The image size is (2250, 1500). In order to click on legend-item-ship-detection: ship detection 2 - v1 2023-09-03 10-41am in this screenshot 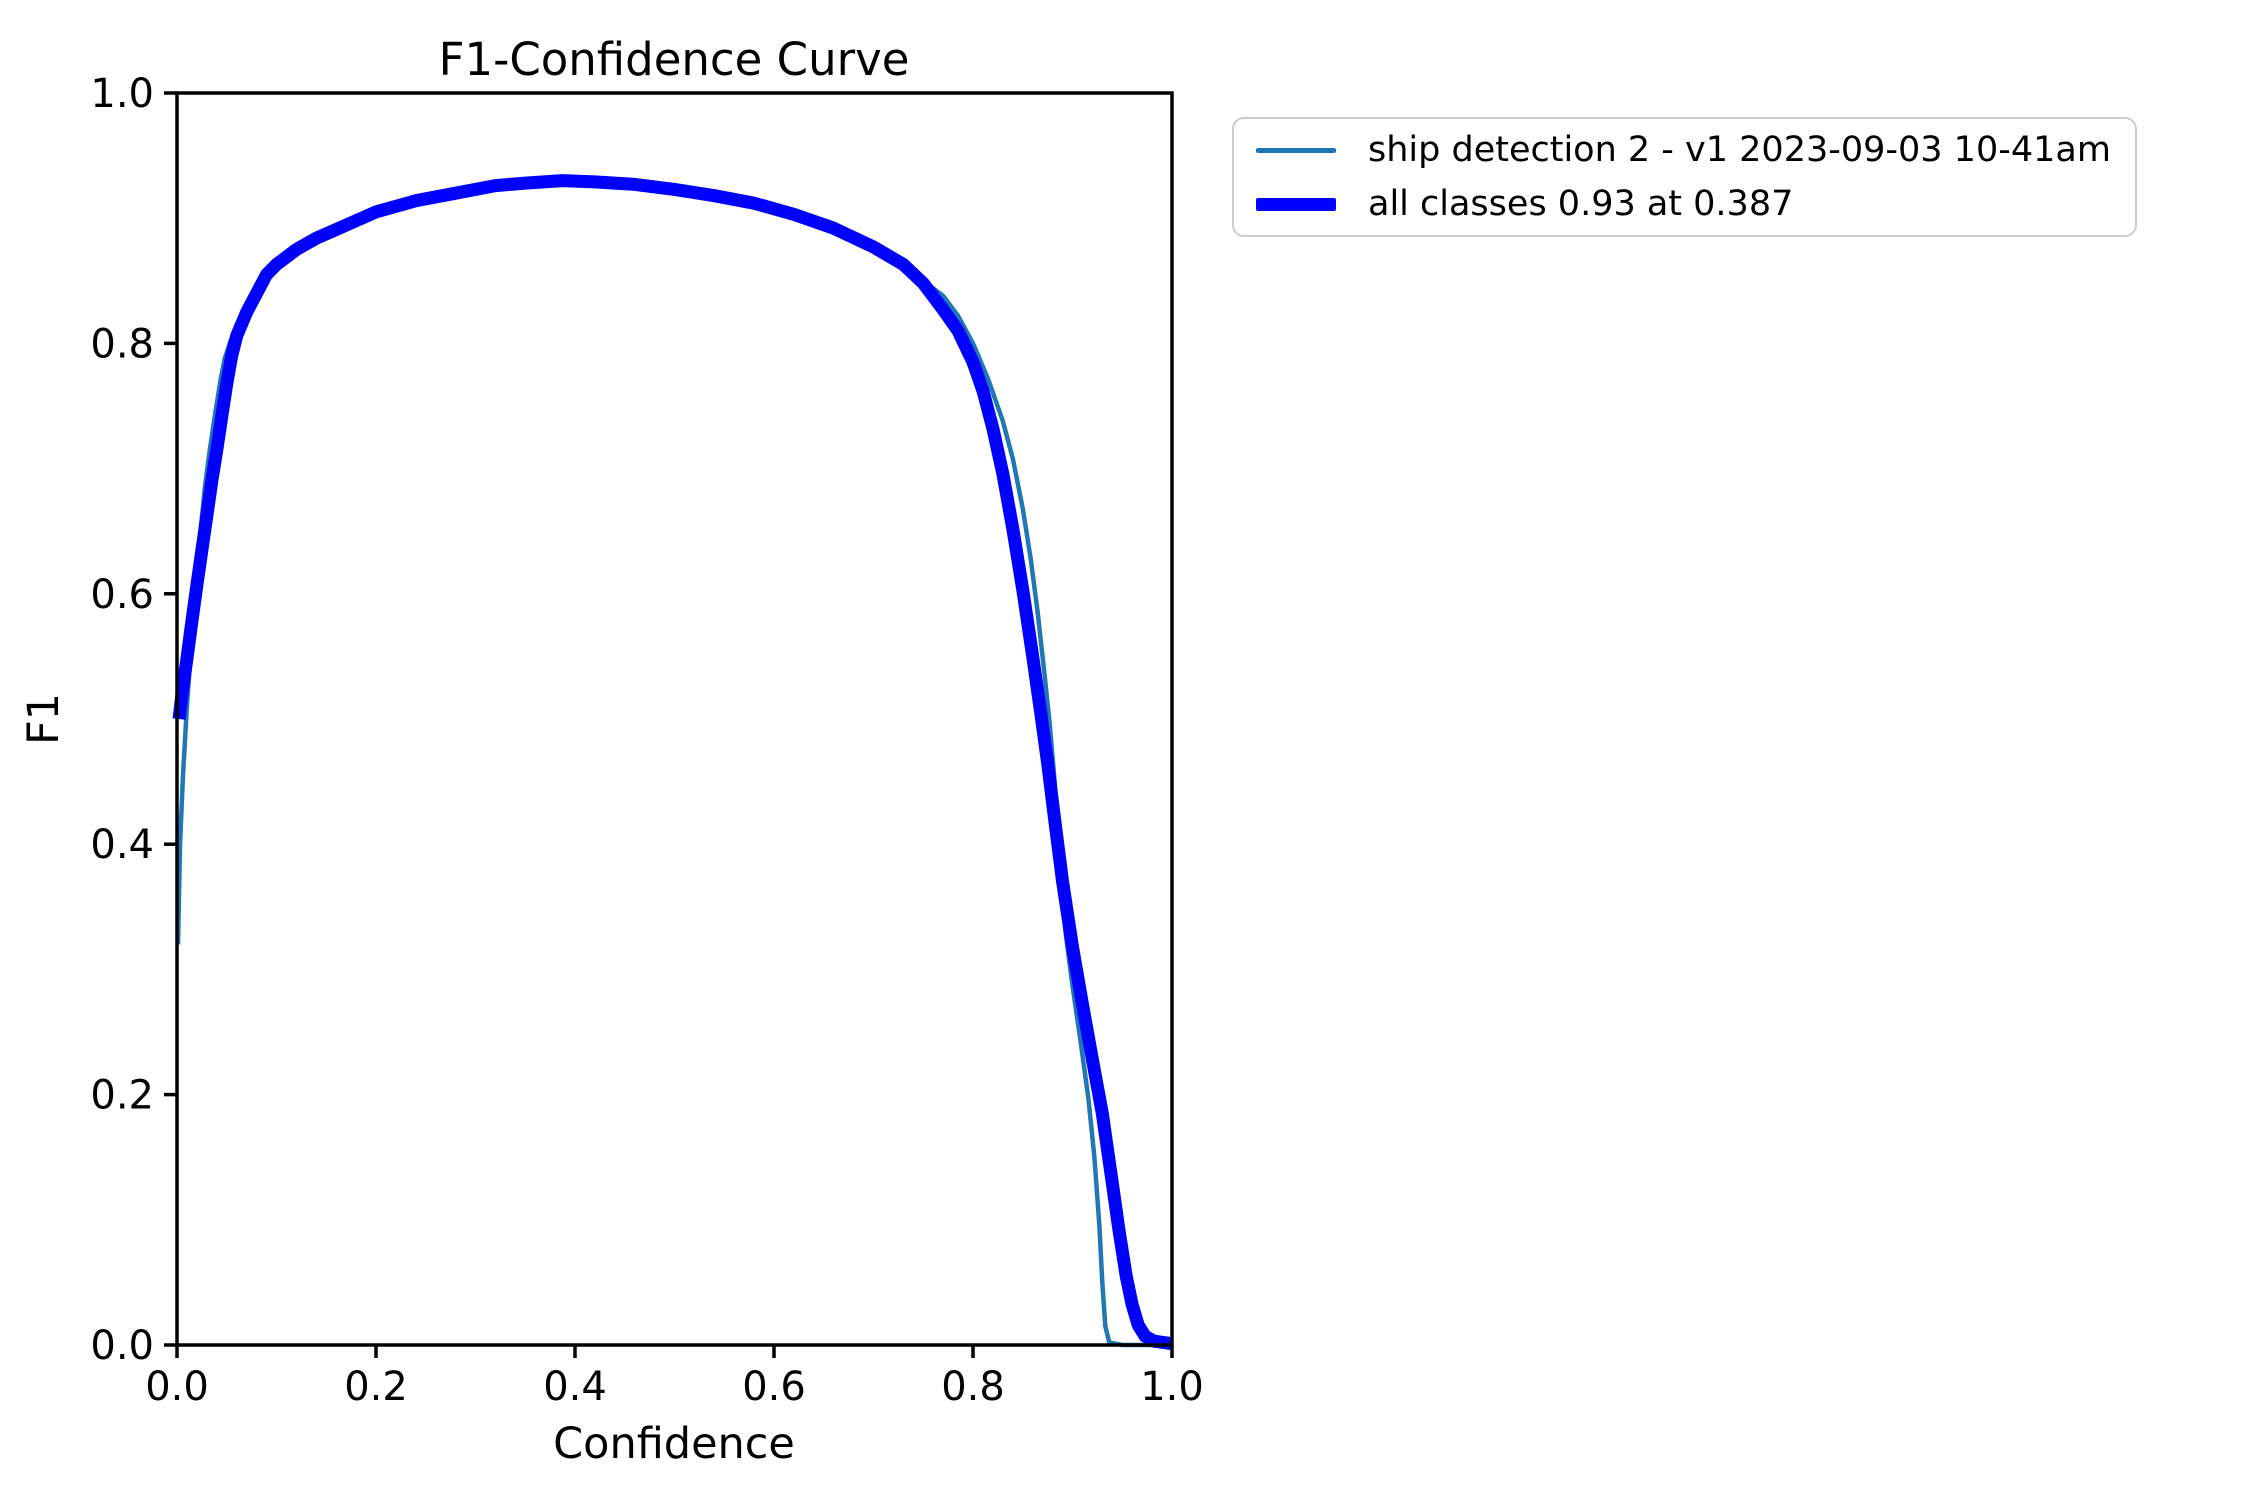, I will do `click(1683, 150)`.